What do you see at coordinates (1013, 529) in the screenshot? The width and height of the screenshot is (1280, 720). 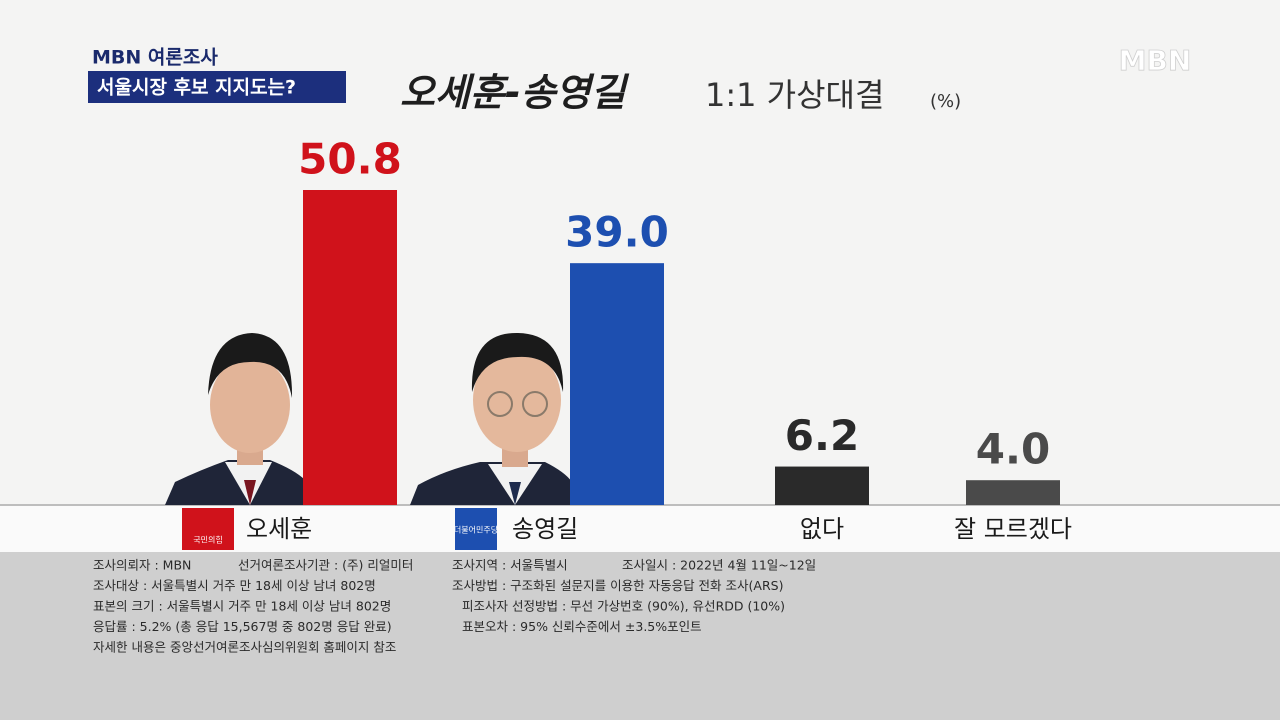 I see `category-label: 잘 모르겠다` at bounding box center [1013, 529].